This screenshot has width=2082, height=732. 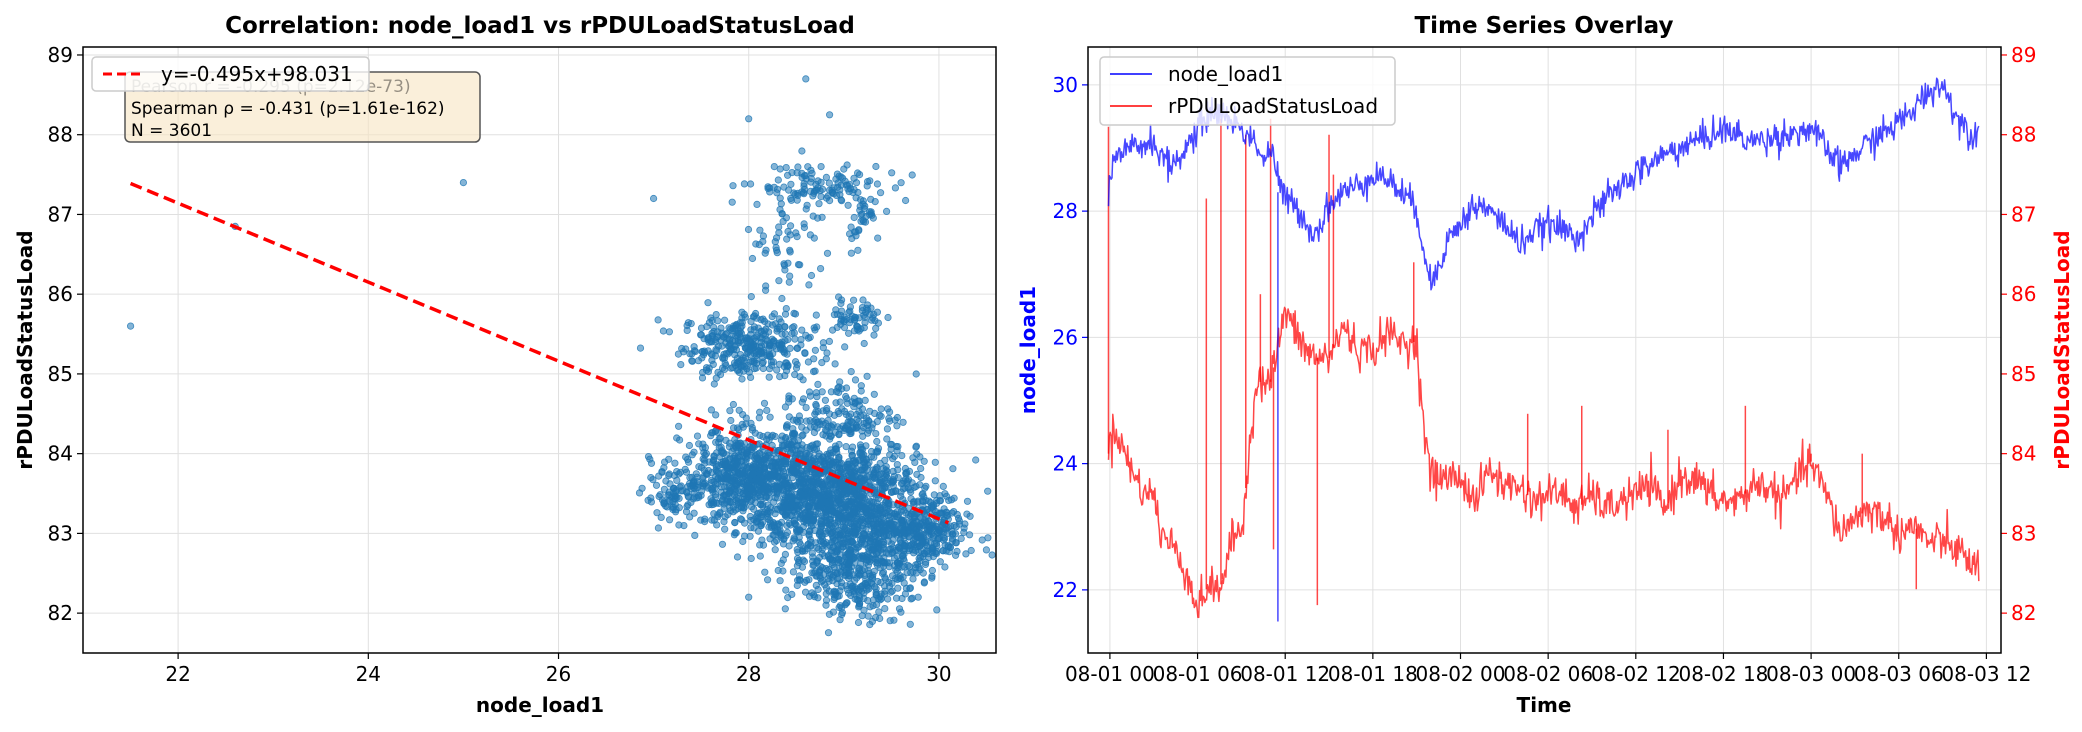 What do you see at coordinates (938, 674) in the screenshot?
I see `scatter-x-tick-label: 30` at bounding box center [938, 674].